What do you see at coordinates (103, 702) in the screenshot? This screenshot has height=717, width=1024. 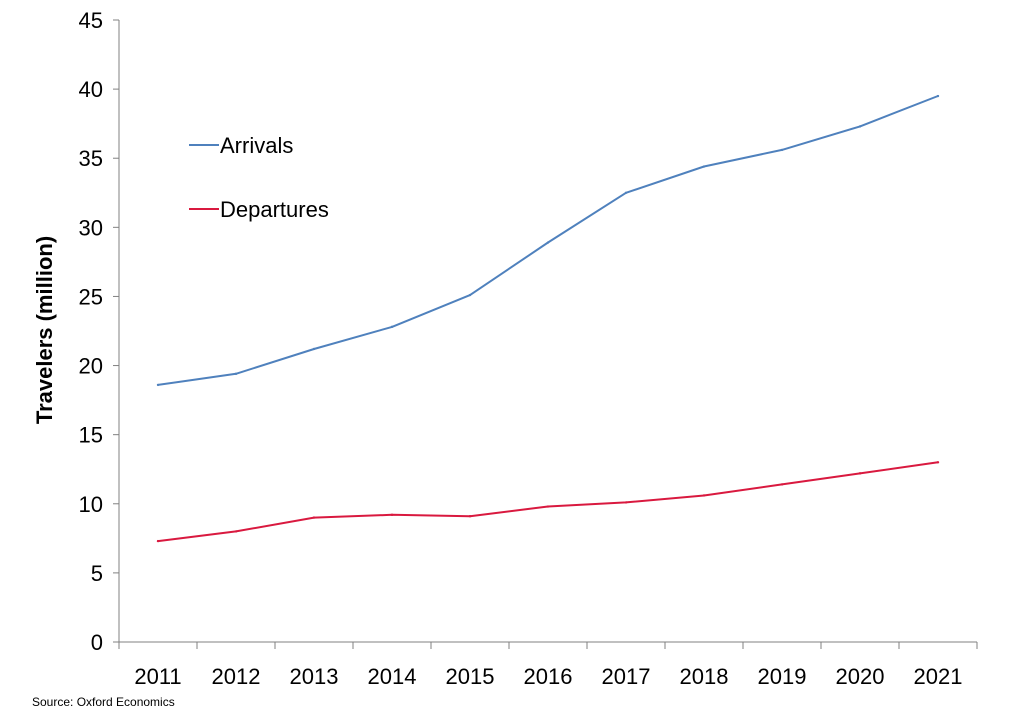 I see `source-note: Source: Oxford Economics` at bounding box center [103, 702].